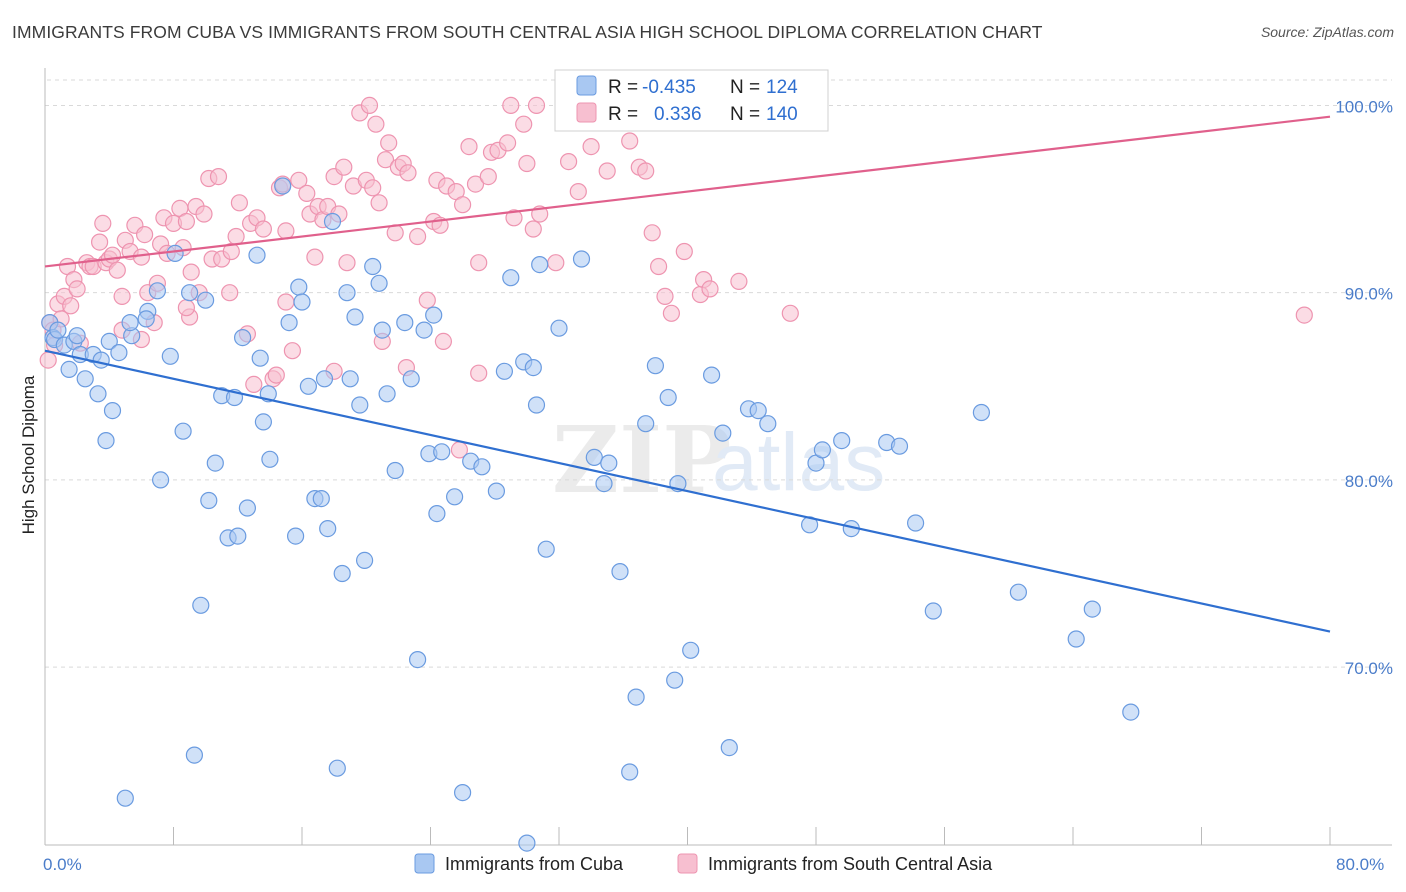 The width and height of the screenshot is (1406, 892). Describe the element at coordinates (782, 114) in the screenshot. I see `stats-asia-n: 140` at that location.